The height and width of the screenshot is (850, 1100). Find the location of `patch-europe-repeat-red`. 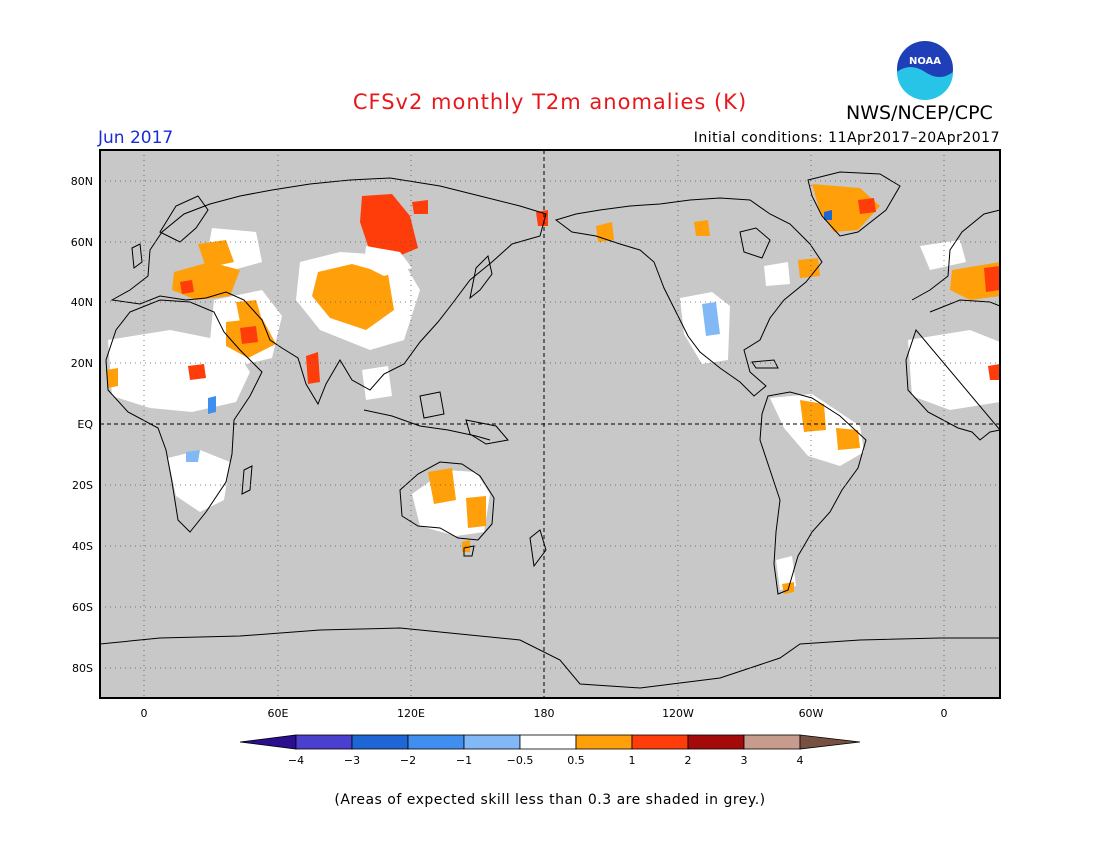

patch-europe-repeat-red is located at coordinates (992, 279).